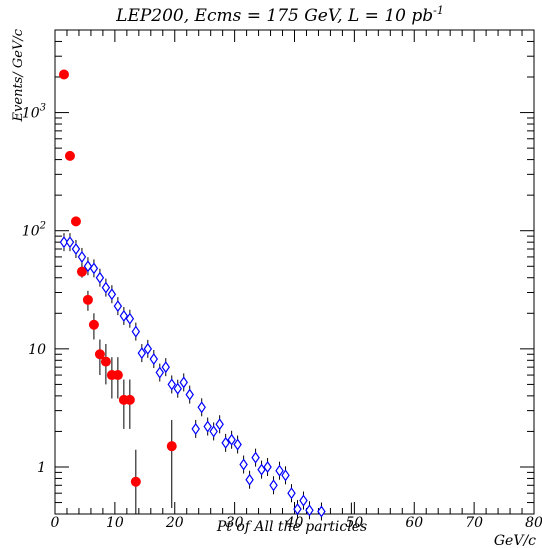 The width and height of the screenshot is (542, 548). I want to click on x-tick-label: 40, so click(294, 523).